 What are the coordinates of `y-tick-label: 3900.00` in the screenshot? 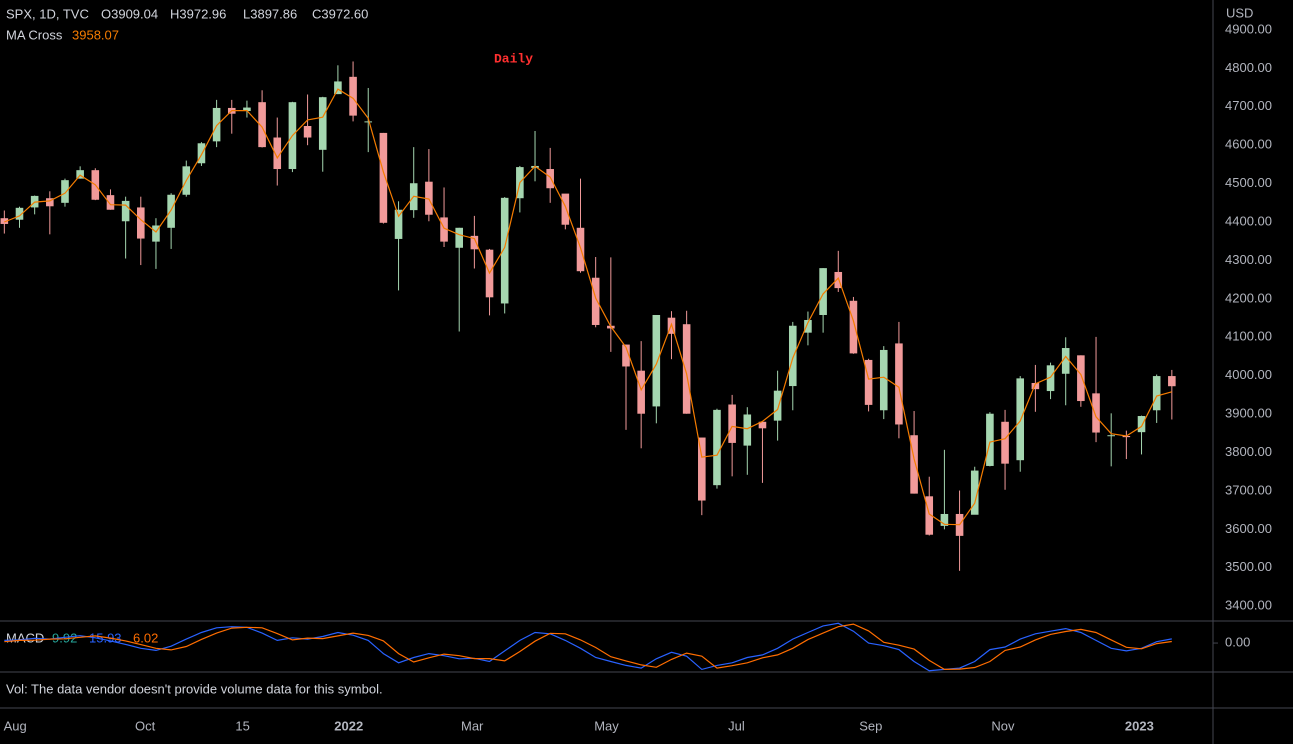 It's located at (1248, 413).